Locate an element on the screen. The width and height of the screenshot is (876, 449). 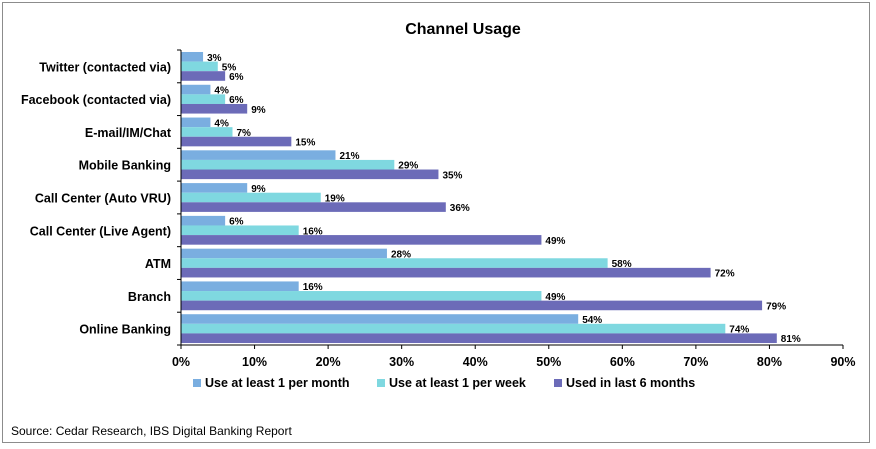
data-label: 58% is located at coordinates (622, 264).